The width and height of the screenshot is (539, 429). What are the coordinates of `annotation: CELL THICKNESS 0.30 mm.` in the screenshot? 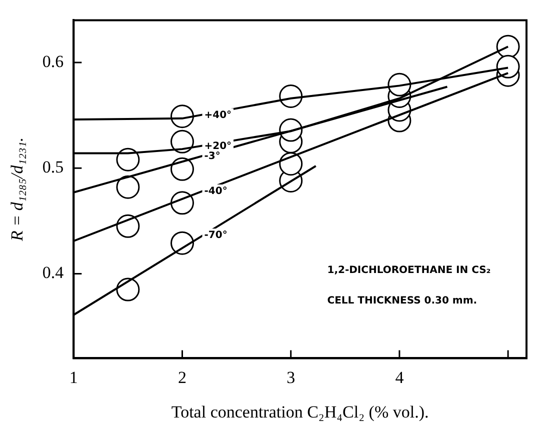 It's located at (402, 300).